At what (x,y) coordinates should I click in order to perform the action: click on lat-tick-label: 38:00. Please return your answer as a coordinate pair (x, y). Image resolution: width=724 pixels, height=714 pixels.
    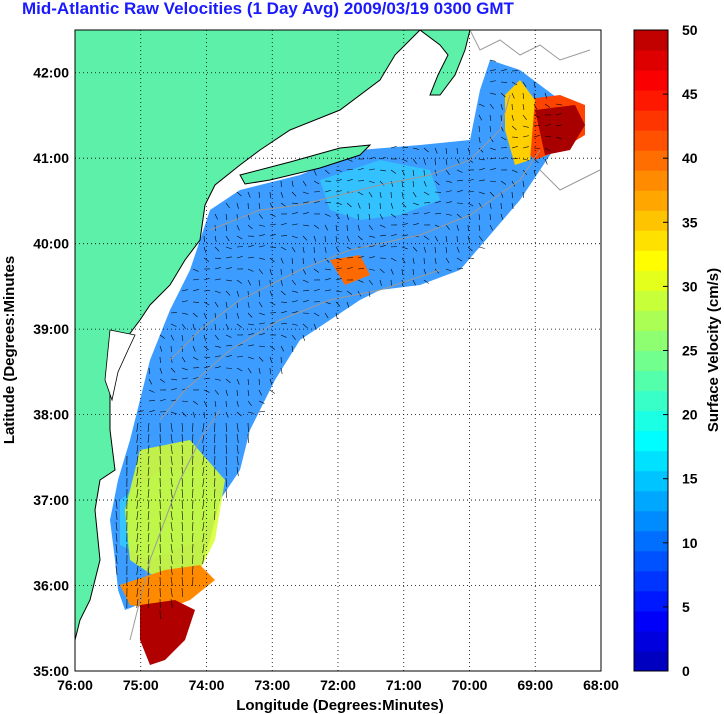
    Looking at the image, I should click on (51, 415).